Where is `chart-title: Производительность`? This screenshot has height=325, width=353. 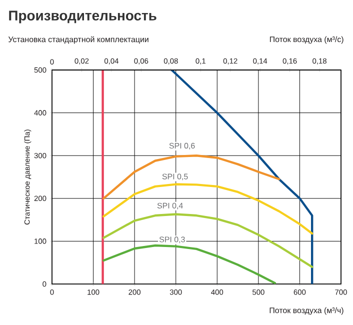
chart-title: Производительность is located at coordinates (82, 17).